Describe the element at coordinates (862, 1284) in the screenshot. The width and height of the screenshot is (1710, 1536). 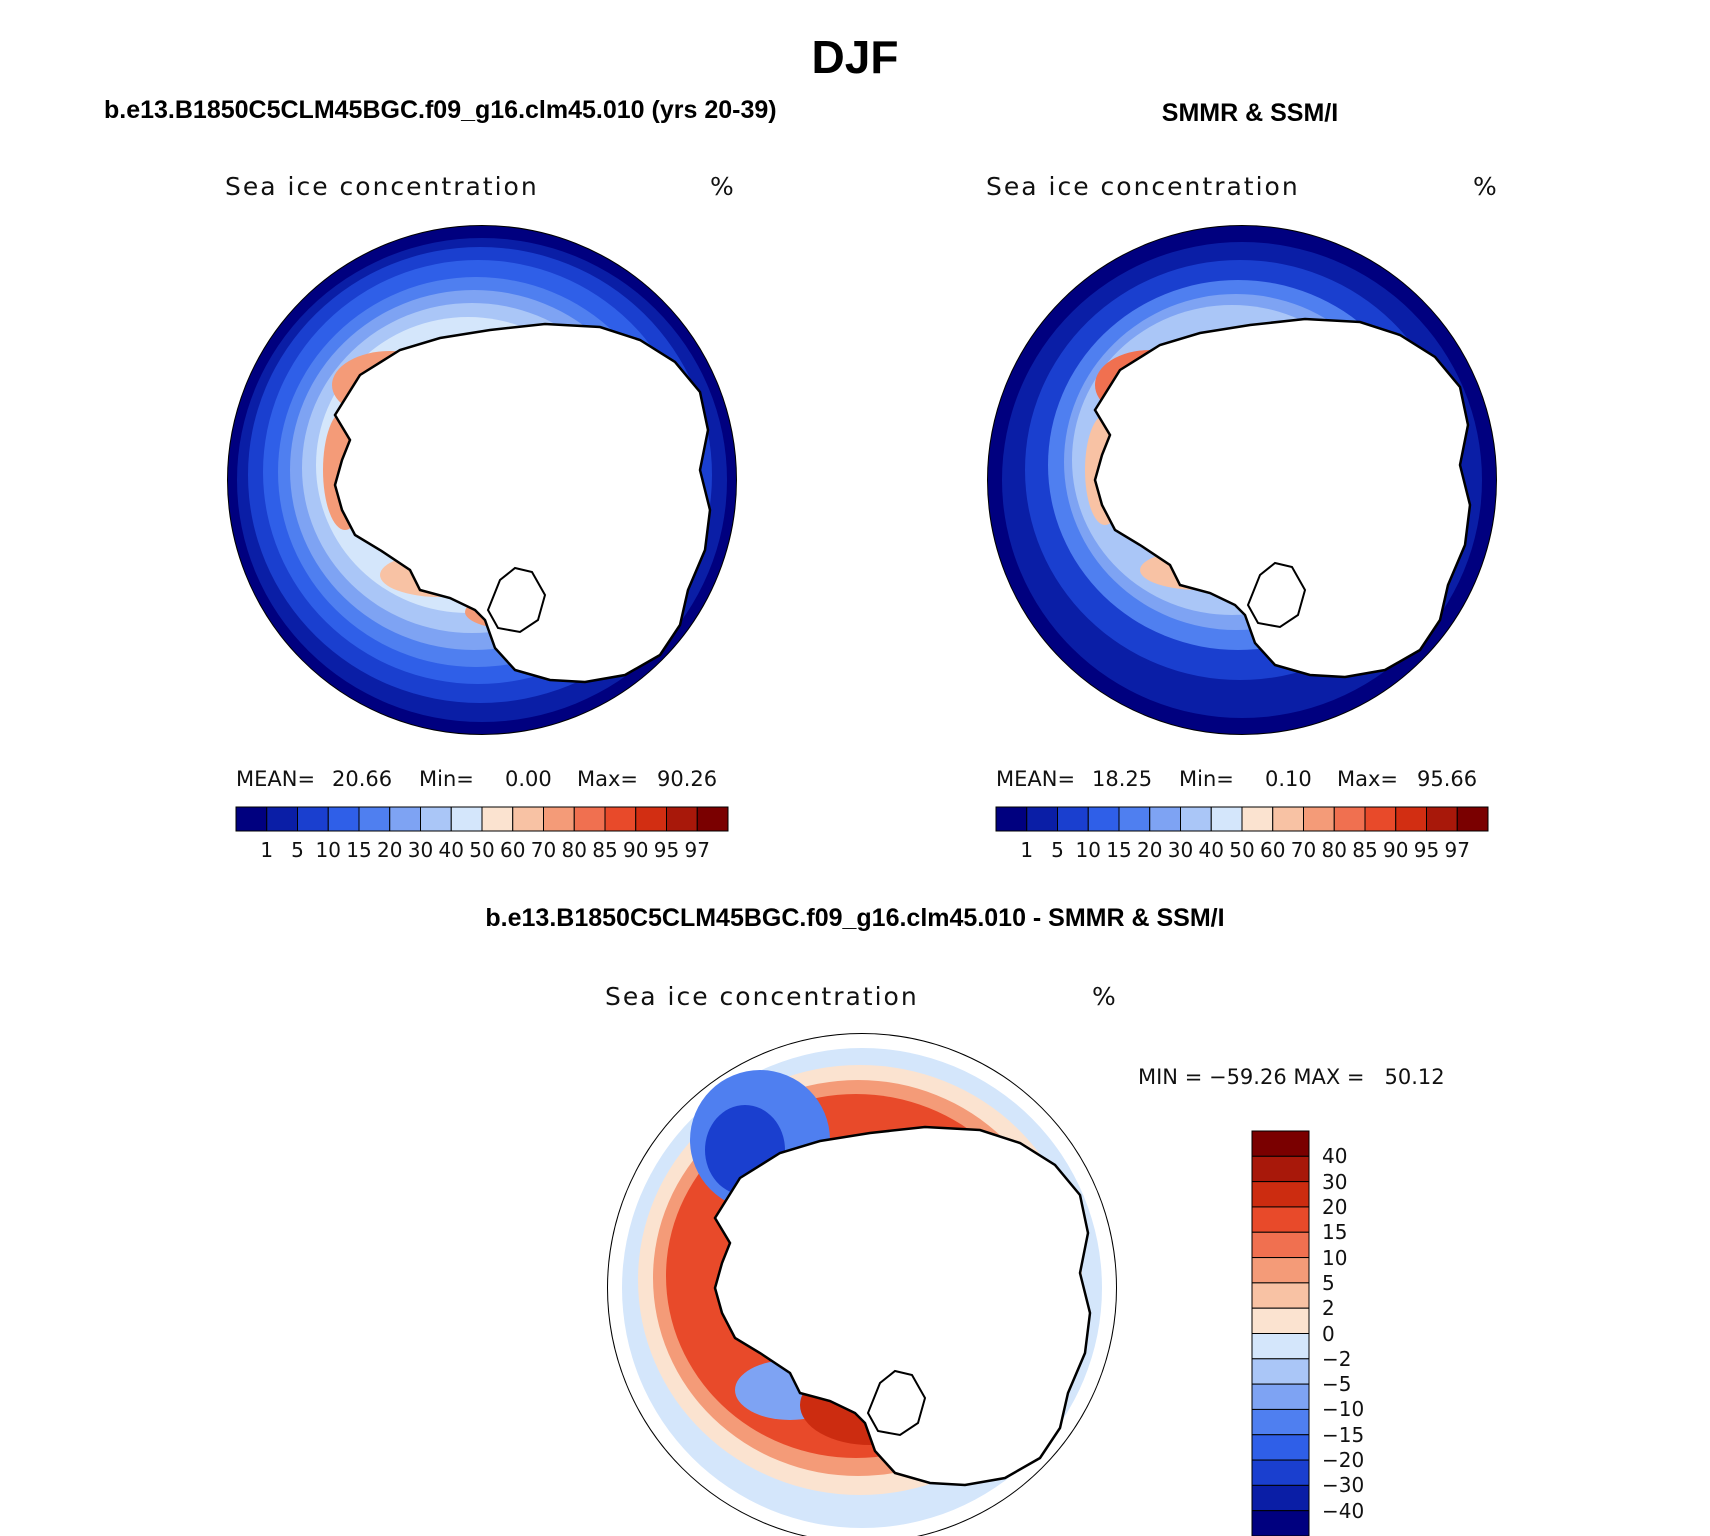
I see `map-panel-3-difference` at that location.